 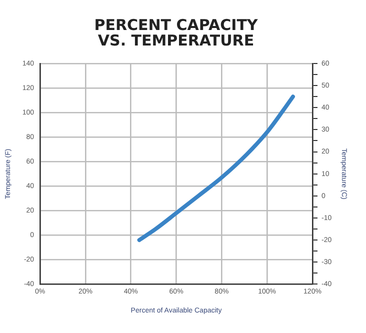 What do you see at coordinates (176, 33) in the screenshot?
I see `chart-title: PERCENT CAPACITY VS. TEMPERATURE` at bounding box center [176, 33].